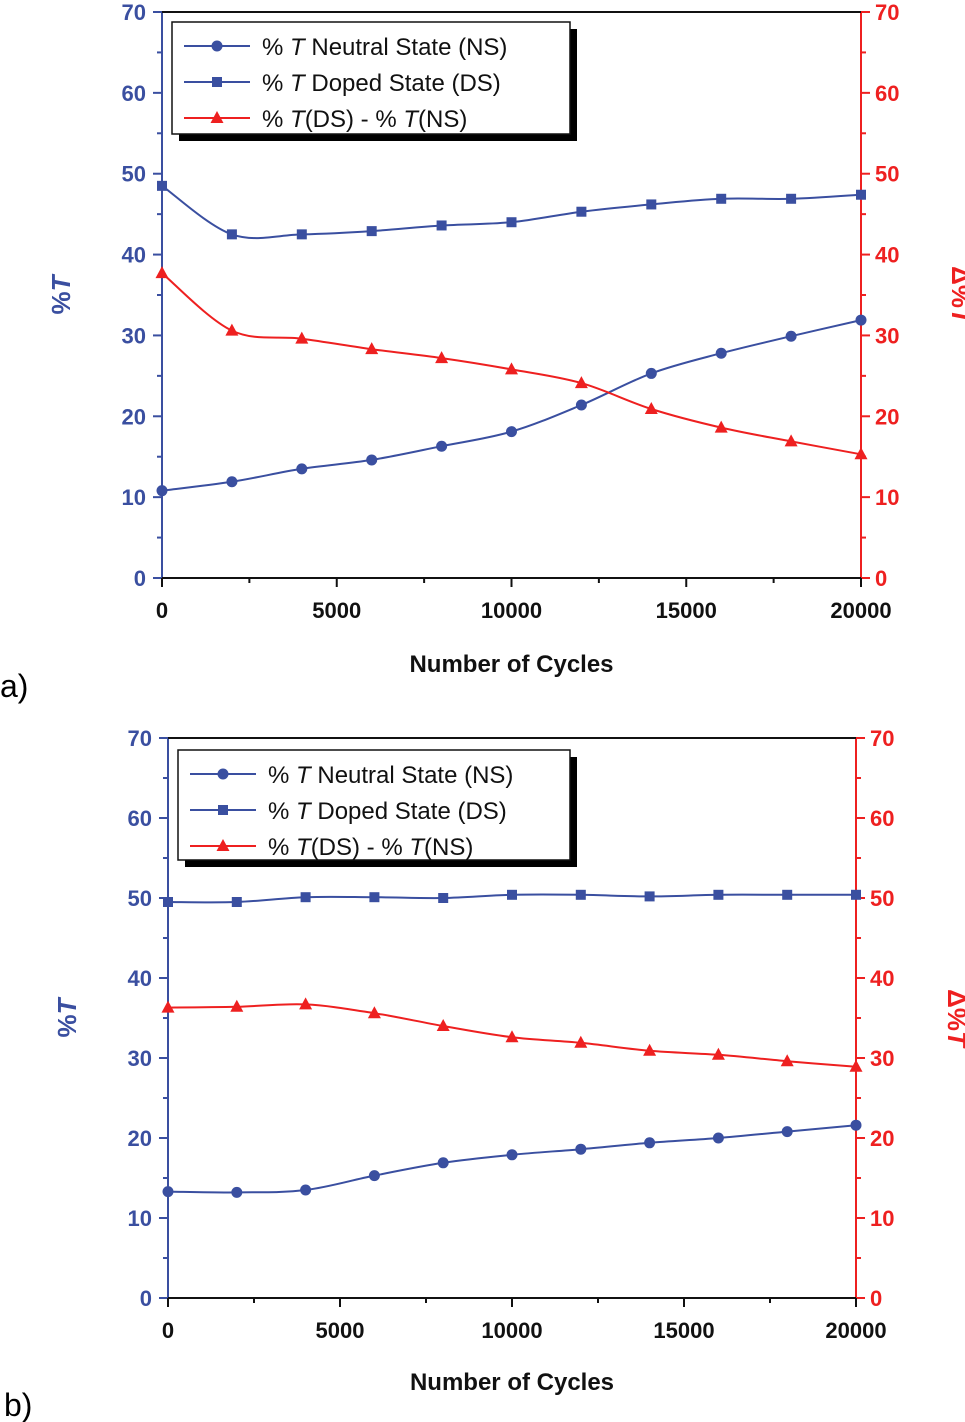 This screenshot has height=1422, width=965. Describe the element at coordinates (134, 416) in the screenshot. I see `left-tick-label: 20` at that location.